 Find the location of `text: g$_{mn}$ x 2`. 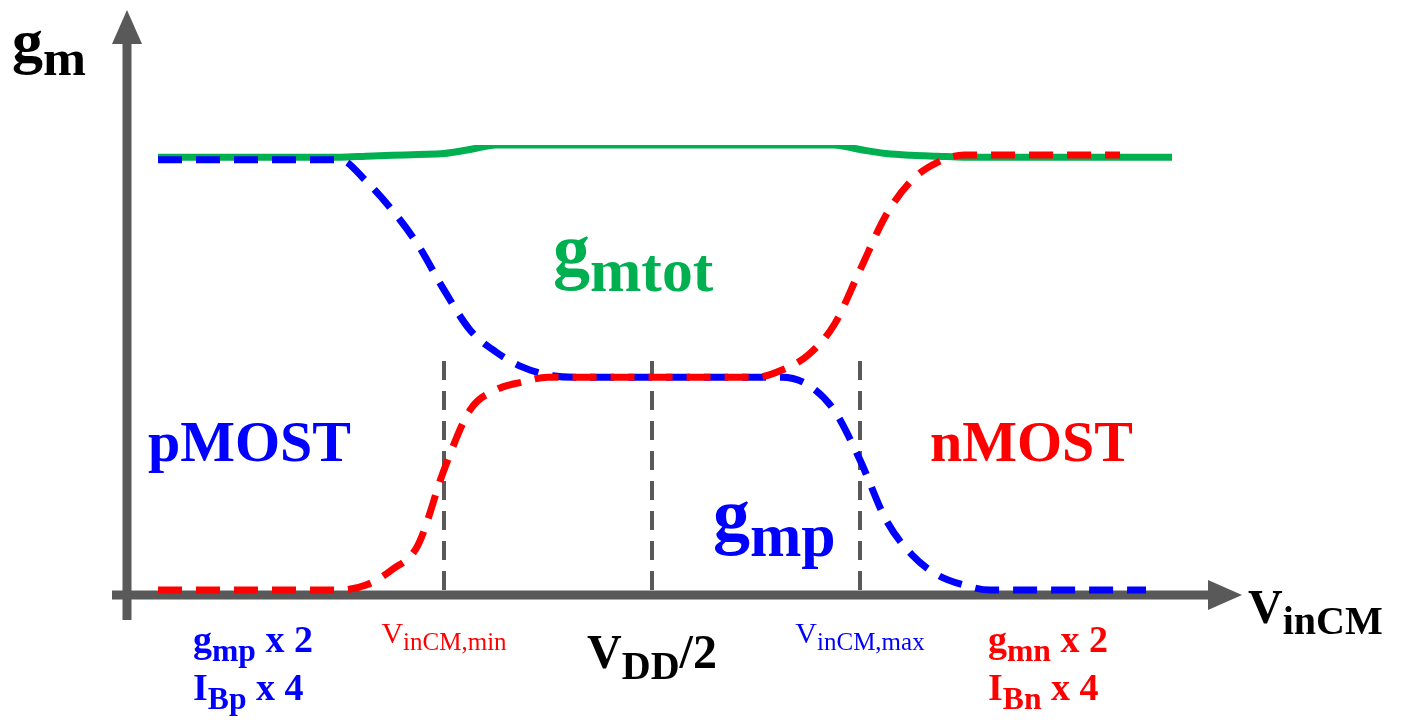

text: g$_{mn}$ x 2 is located at coordinates (1048, 643).